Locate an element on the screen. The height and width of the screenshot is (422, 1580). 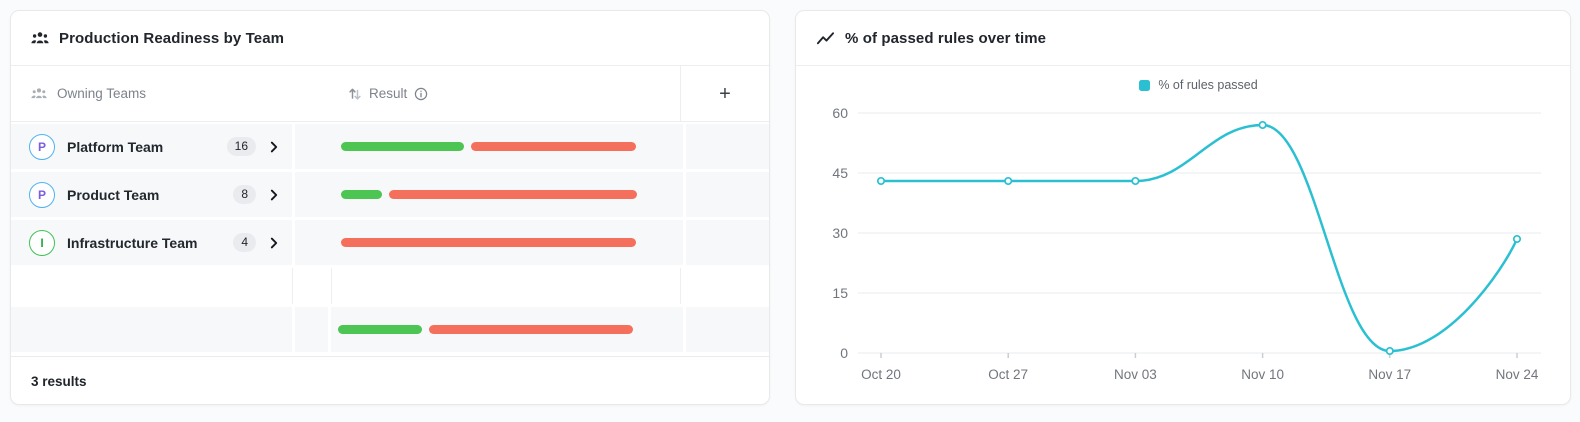
result-column-header: Result is located at coordinates (486, 94).